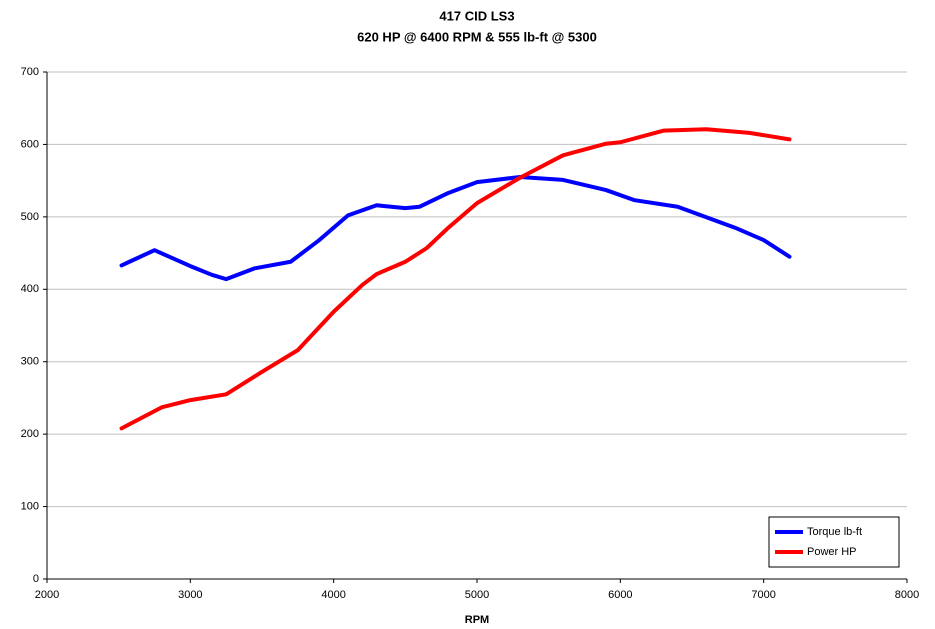 Image resolution: width=935 pixels, height=629 pixels. Describe the element at coordinates (30, 289) in the screenshot. I see `y-tick-label: 400` at that location.